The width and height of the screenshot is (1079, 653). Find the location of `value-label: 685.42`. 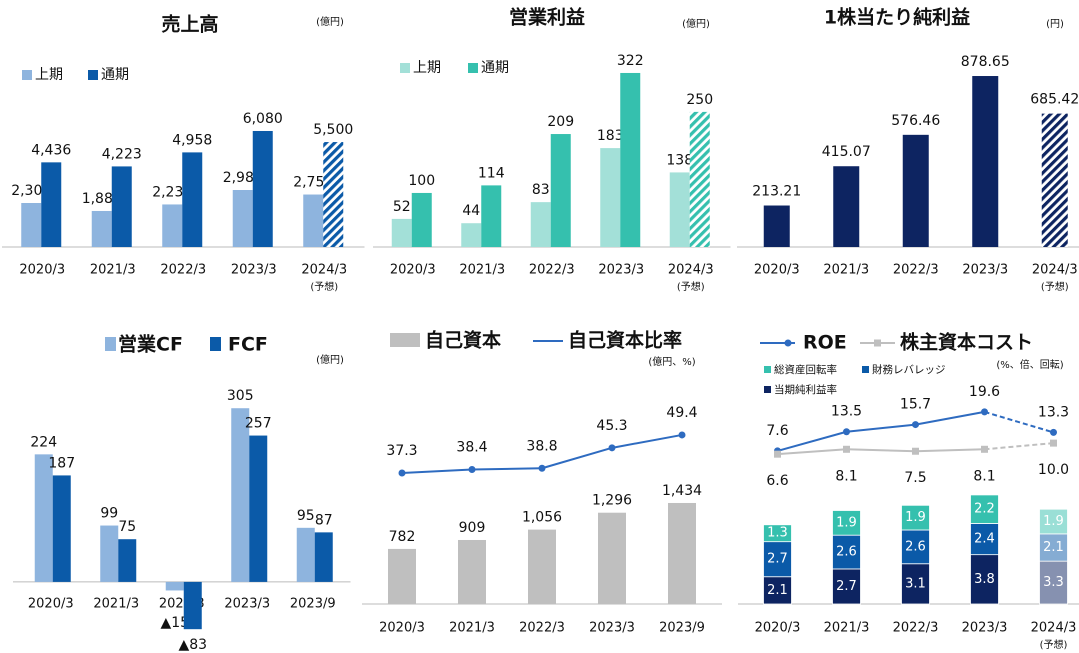

value-label: 685.42 is located at coordinates (1054, 100).